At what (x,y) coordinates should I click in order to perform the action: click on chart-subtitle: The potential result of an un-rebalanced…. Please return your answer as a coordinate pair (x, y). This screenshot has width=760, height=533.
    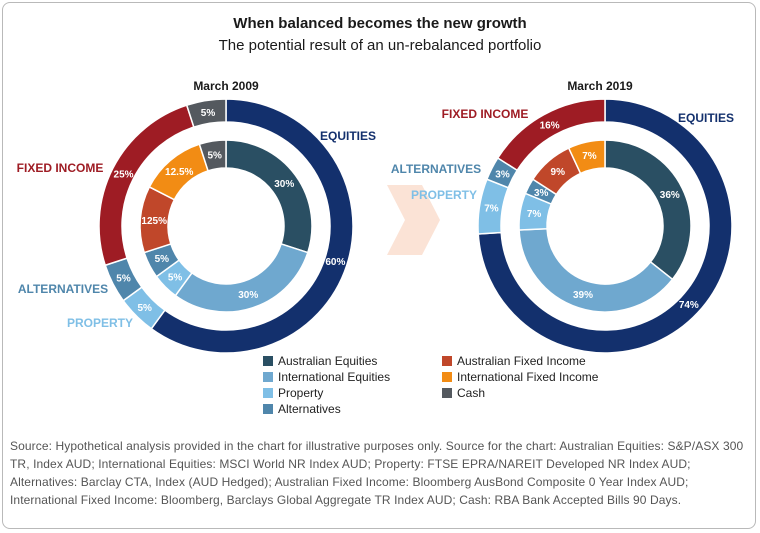
    Looking at the image, I should click on (380, 45).